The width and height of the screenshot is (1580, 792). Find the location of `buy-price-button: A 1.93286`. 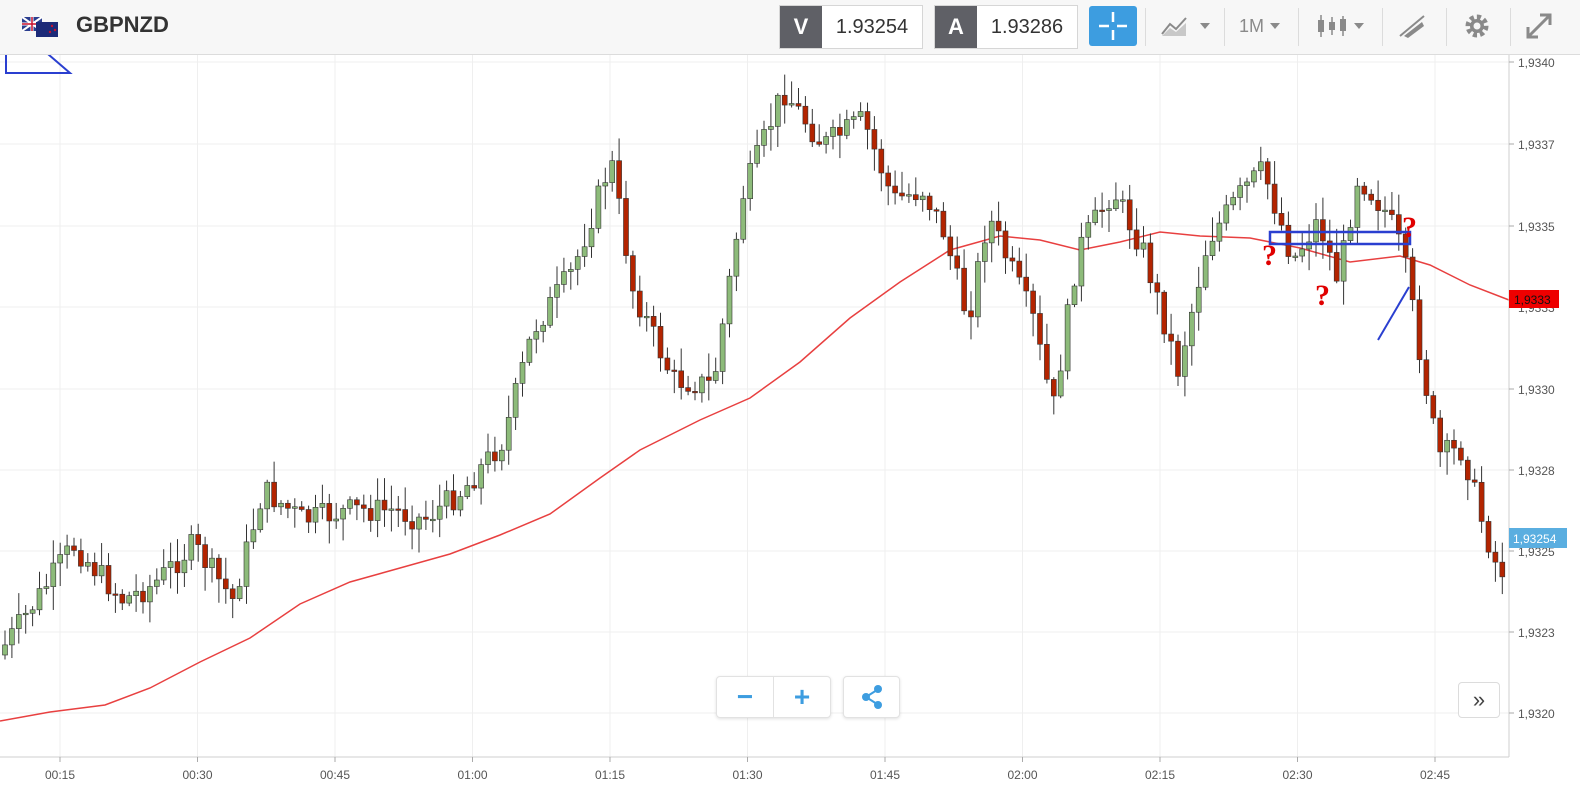

buy-price-button: A 1.93286 is located at coordinates (1006, 27).